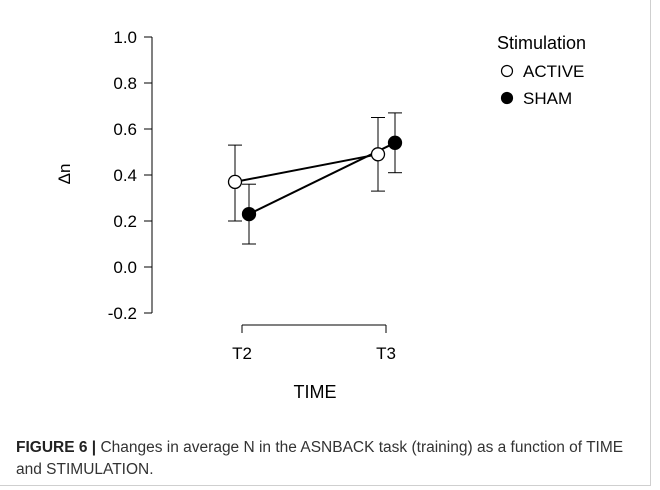 The height and width of the screenshot is (490, 660). Describe the element at coordinates (125, 175) in the screenshot. I see `y-tick-label: 0.4` at that location.